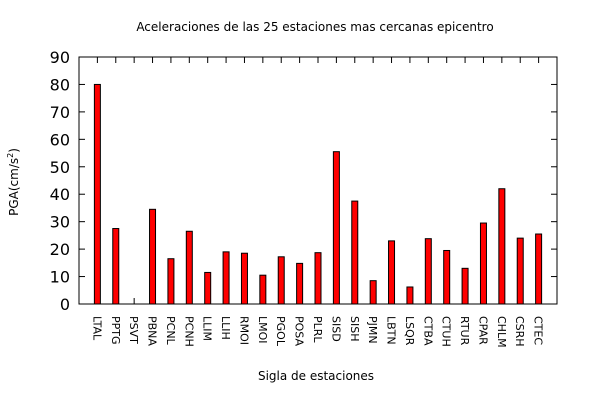  Describe the element at coordinates (427, 331) in the screenshot. I see `x-tick-label: CTBA` at that location.